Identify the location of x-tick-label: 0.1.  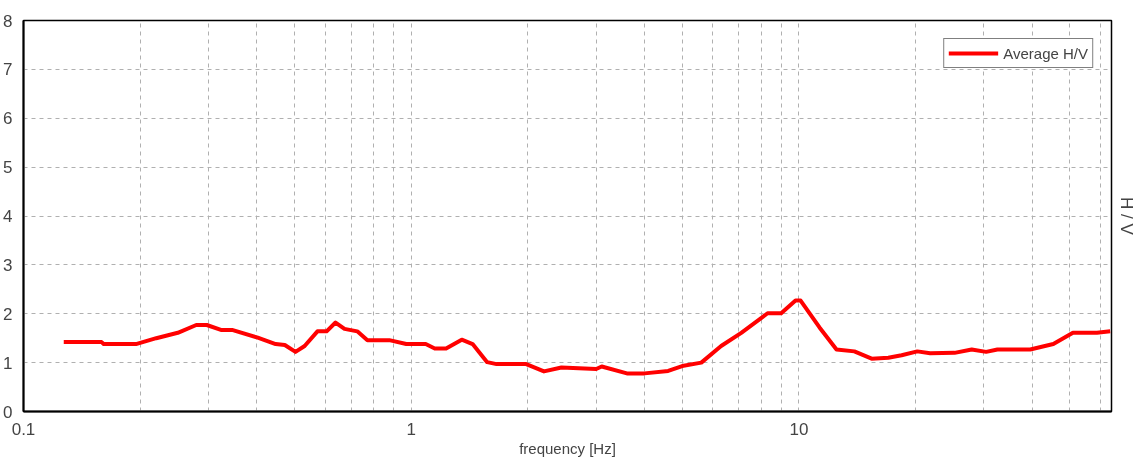
(23, 429).